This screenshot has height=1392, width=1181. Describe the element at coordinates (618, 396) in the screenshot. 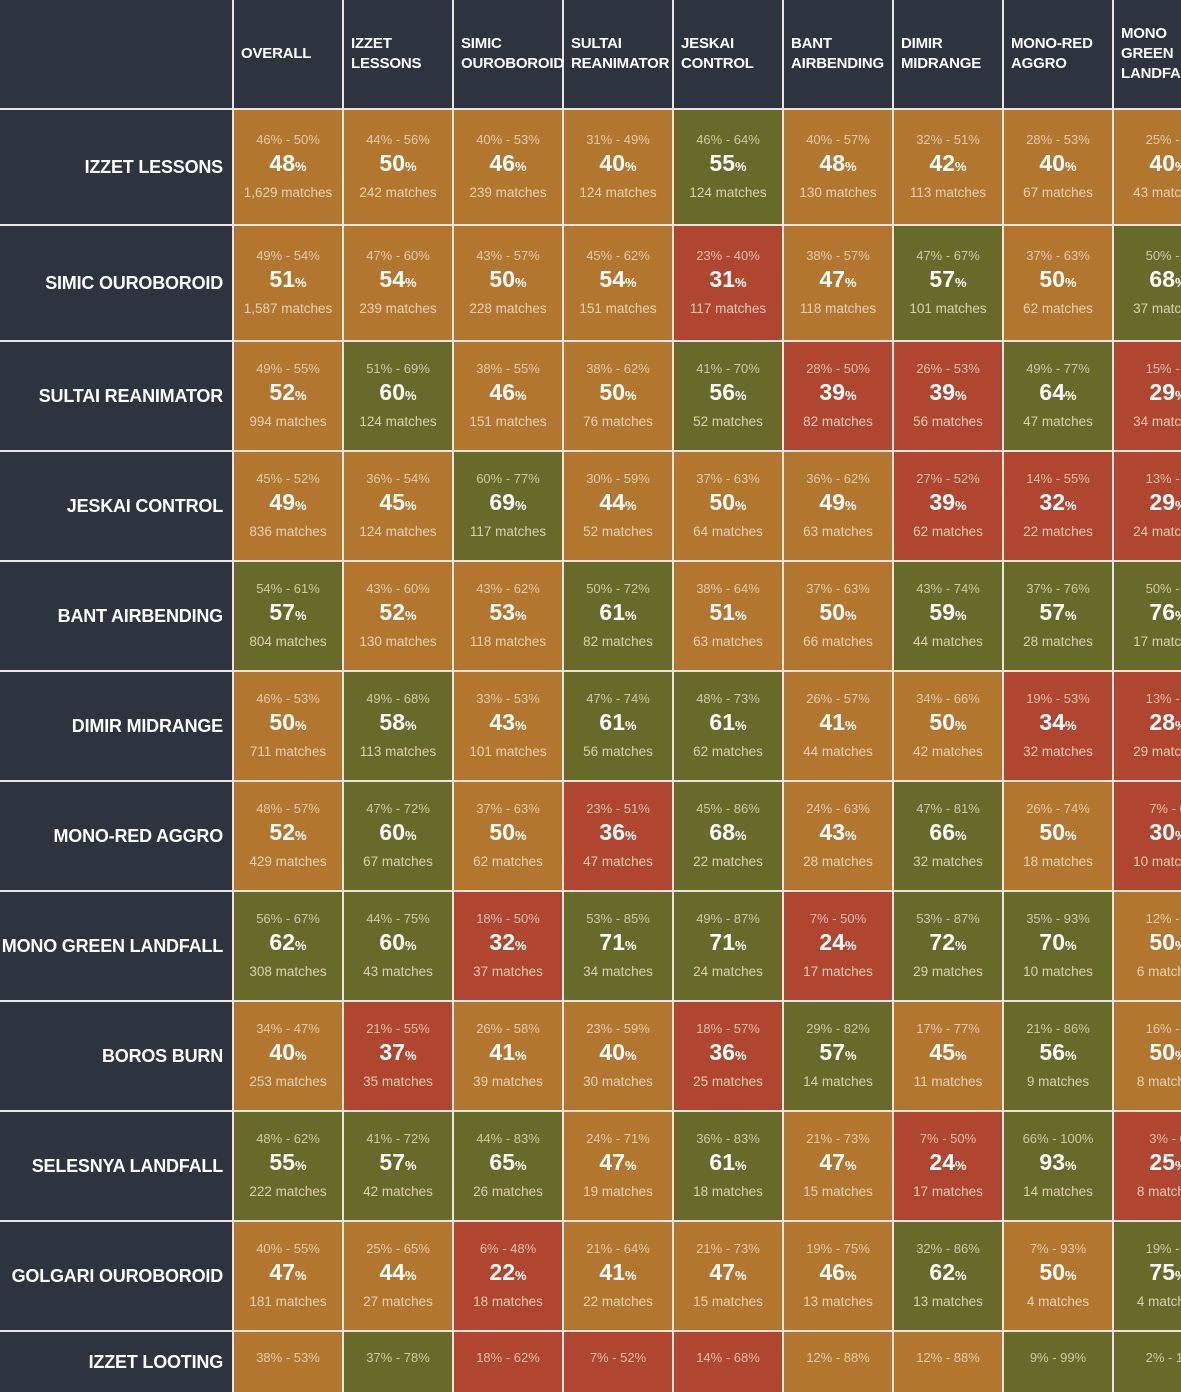

I see `matchup-cell: 38% - 62% 50% 76 matches` at that location.